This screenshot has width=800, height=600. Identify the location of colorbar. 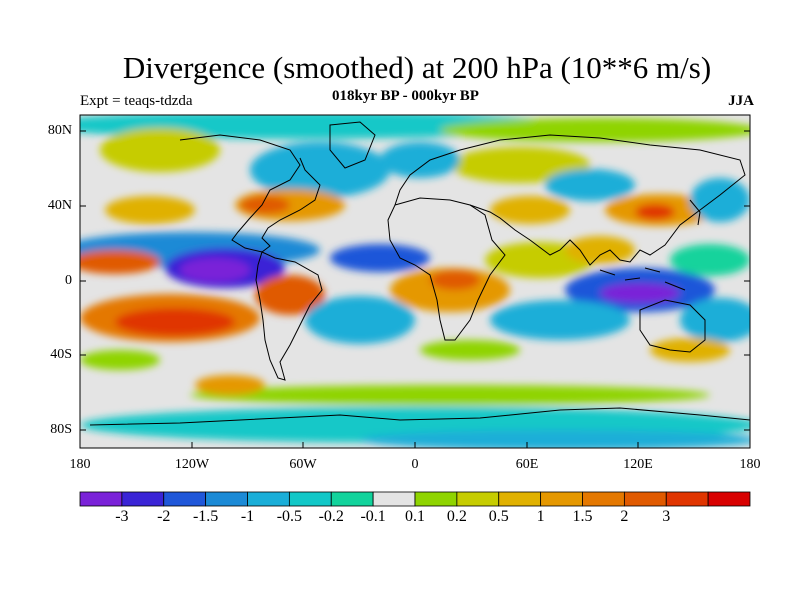
(415, 499).